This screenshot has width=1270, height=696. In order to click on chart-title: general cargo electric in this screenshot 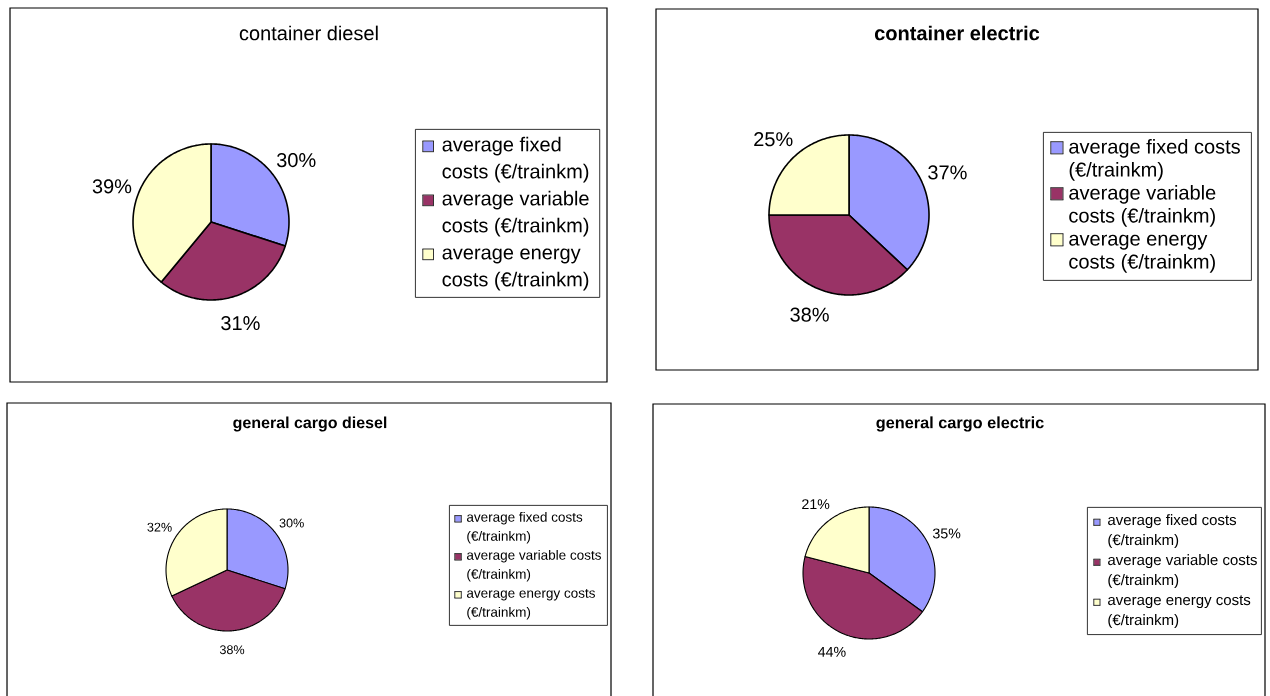, I will do `click(960, 424)`.